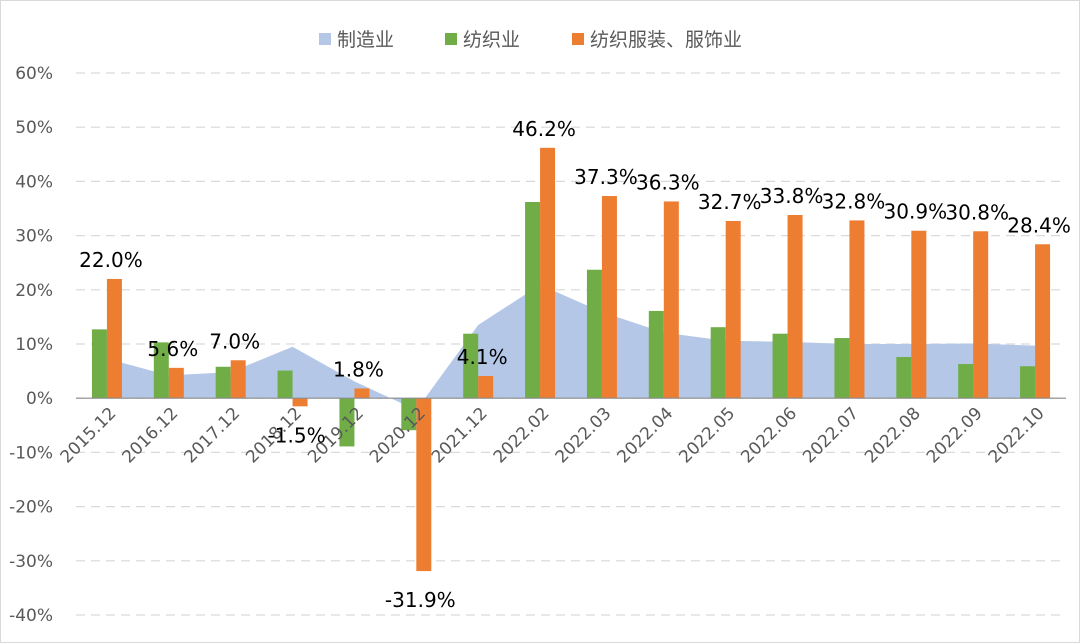 The width and height of the screenshot is (1080, 644). I want to click on data-label: 4.1%, so click(482, 357).